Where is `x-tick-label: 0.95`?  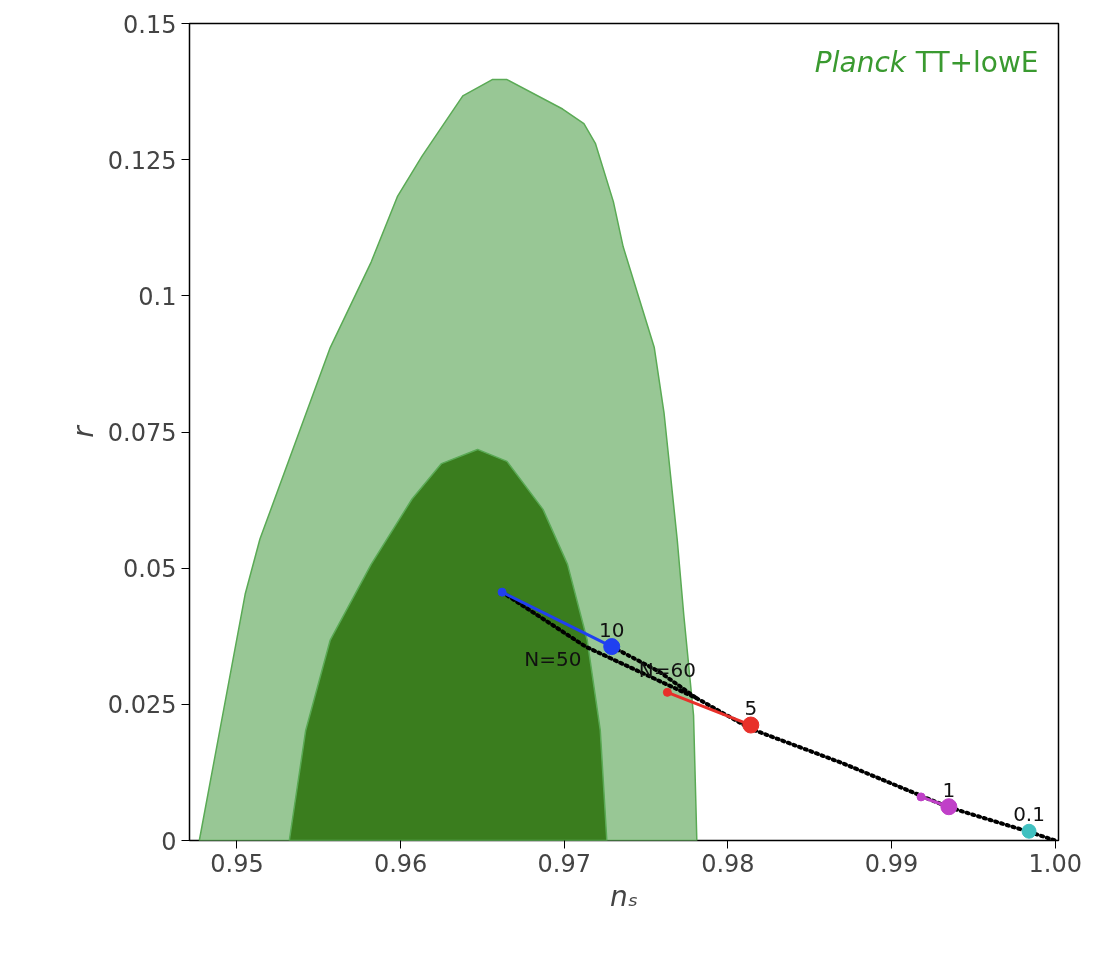 x-tick-label: 0.95 is located at coordinates (237, 863).